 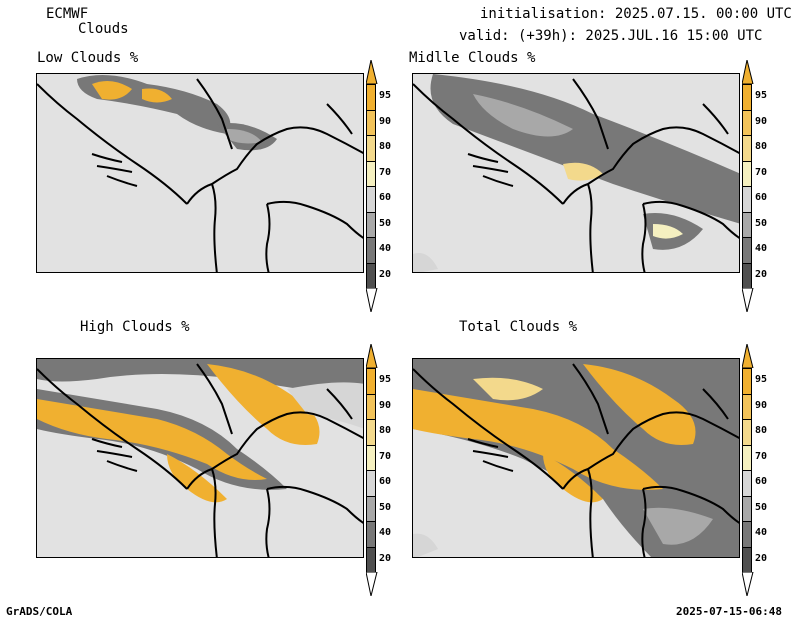 I want to click on colorbar-bottom-right: 95 90 80 70 60 50 40 20, so click(x=762, y=470).